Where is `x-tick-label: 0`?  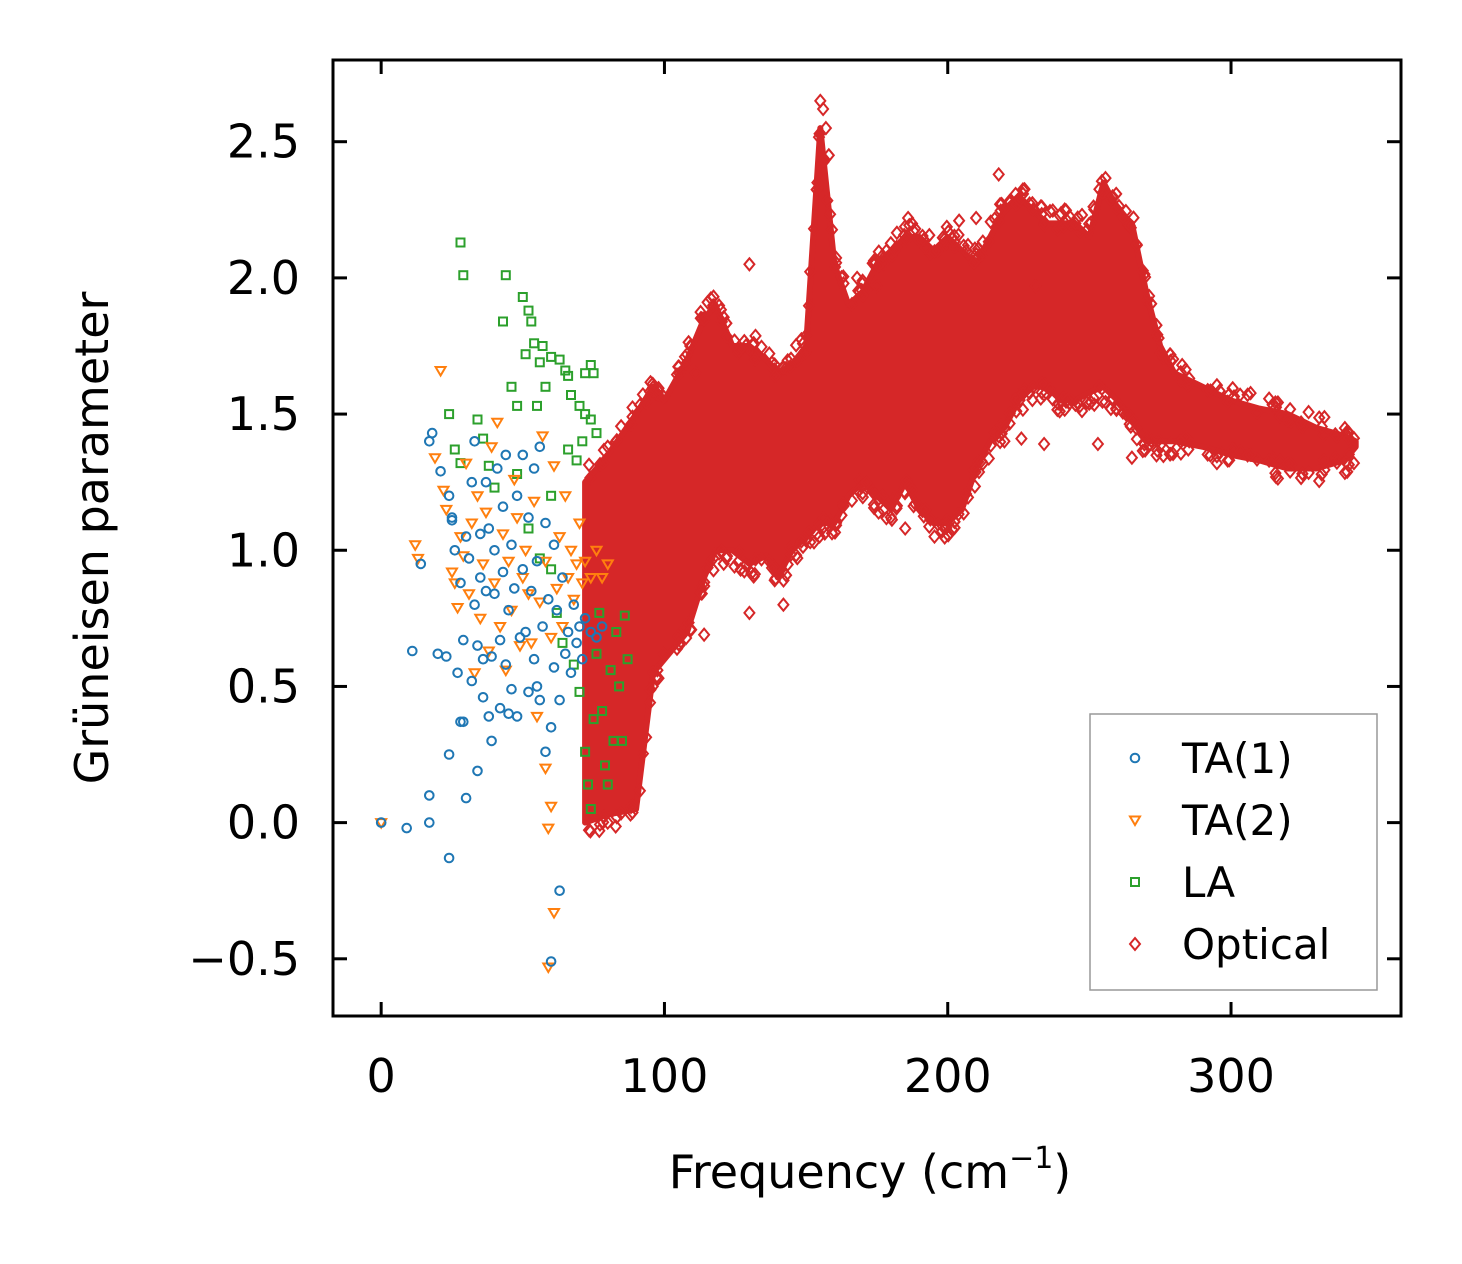 x-tick-label: 0 is located at coordinates (381, 1076).